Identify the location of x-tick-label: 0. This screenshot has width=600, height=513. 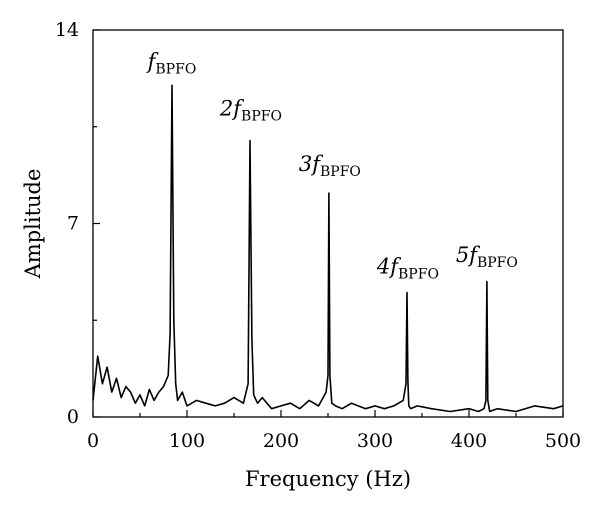
(93, 441).